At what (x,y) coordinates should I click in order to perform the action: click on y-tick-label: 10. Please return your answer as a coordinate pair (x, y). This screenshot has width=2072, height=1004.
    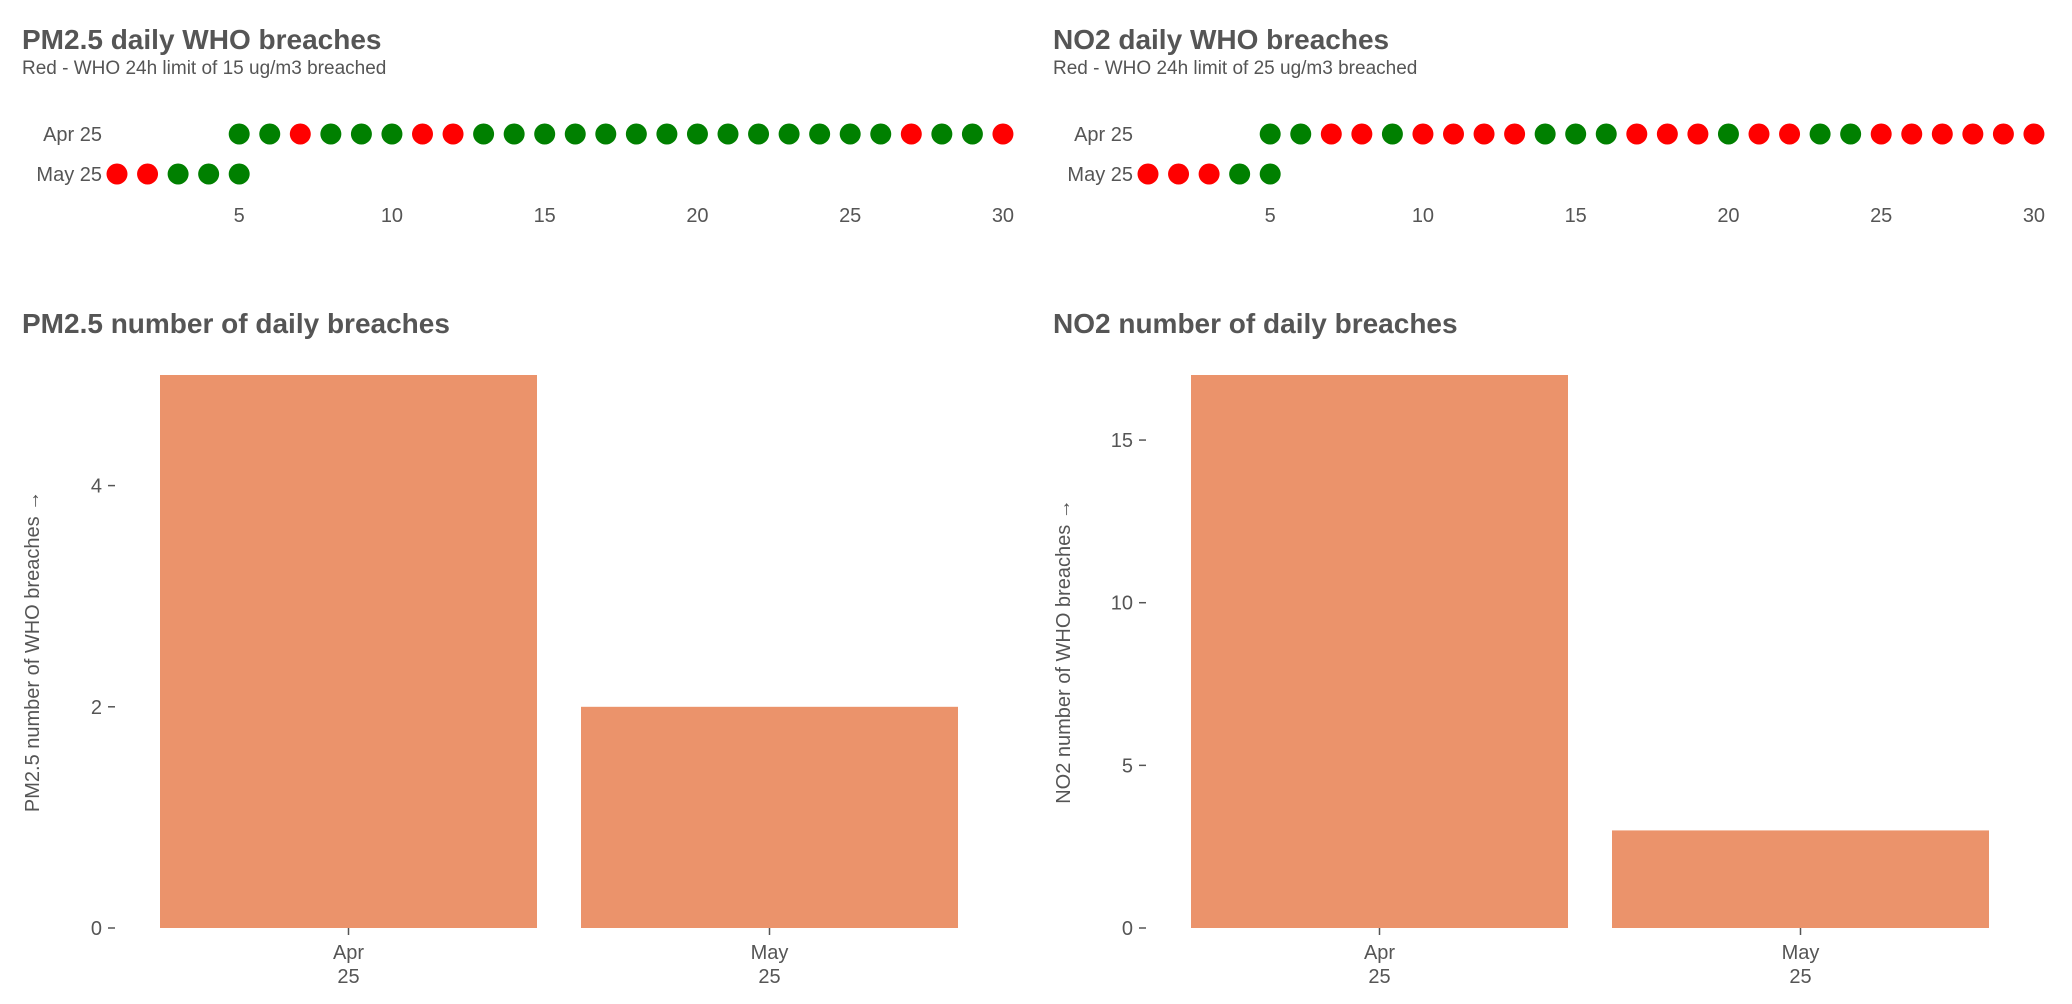
    Looking at the image, I should click on (1122, 604).